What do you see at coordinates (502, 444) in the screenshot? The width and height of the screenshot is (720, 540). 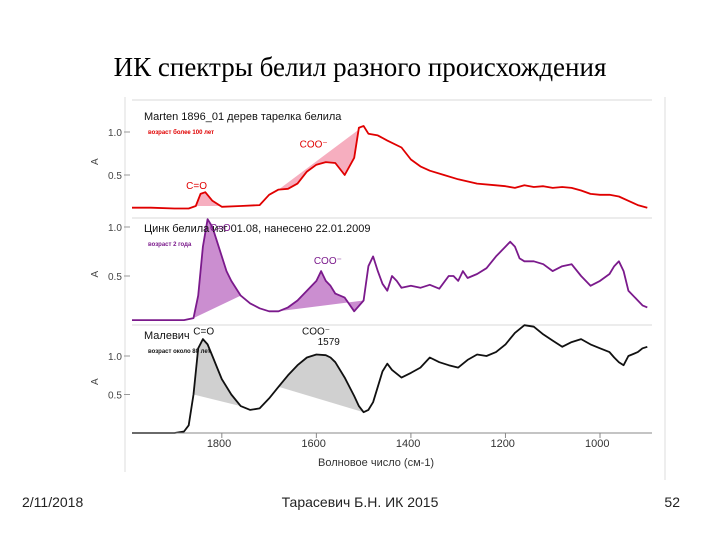 I see `x-tick-label: 1200` at bounding box center [502, 444].